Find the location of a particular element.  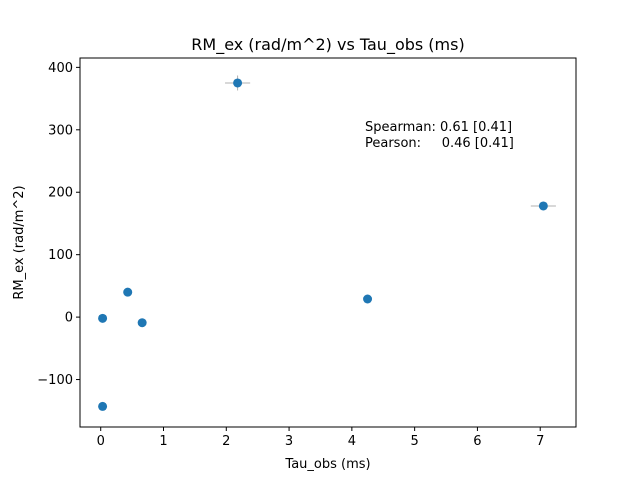

y-tick-label: 400 is located at coordinates (60, 68).